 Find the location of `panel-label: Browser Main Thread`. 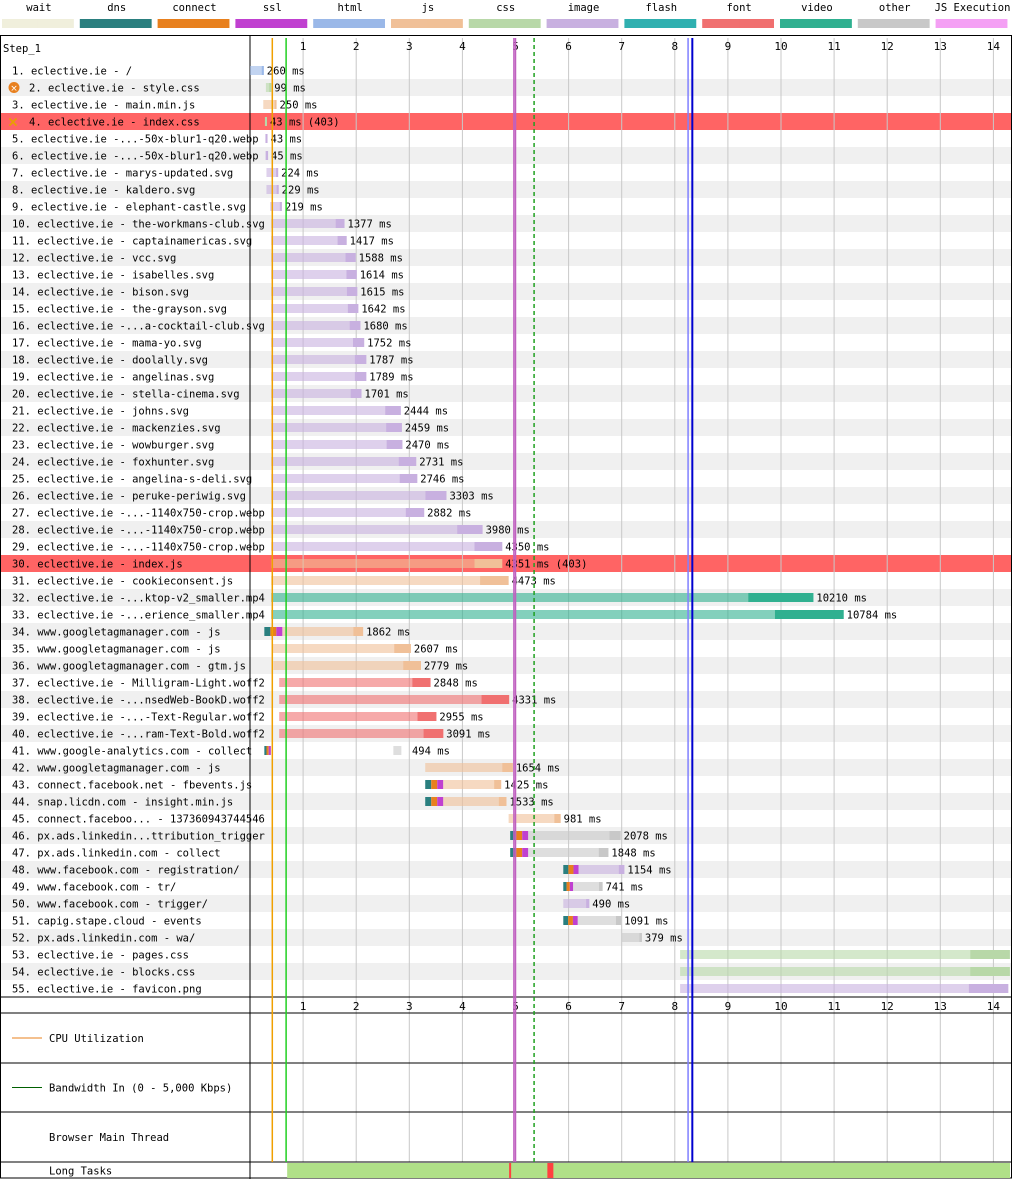

panel-label: Browser Main Thread is located at coordinates (109, 1138).